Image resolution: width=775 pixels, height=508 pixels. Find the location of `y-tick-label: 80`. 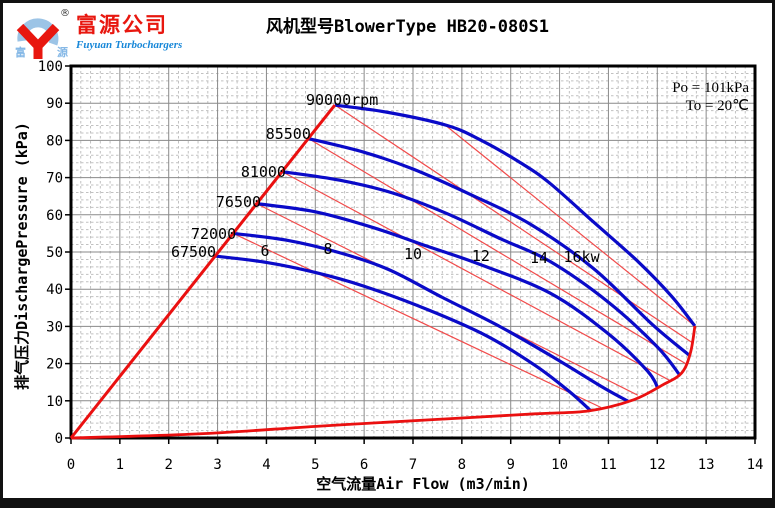

y-tick-label: 80 is located at coordinates (54, 141).